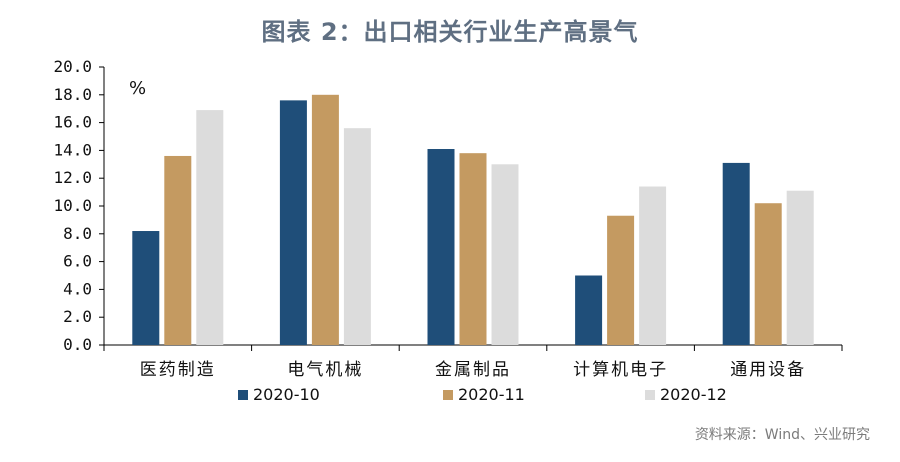  I want to click on category-label: 通用设备, so click(768, 370).